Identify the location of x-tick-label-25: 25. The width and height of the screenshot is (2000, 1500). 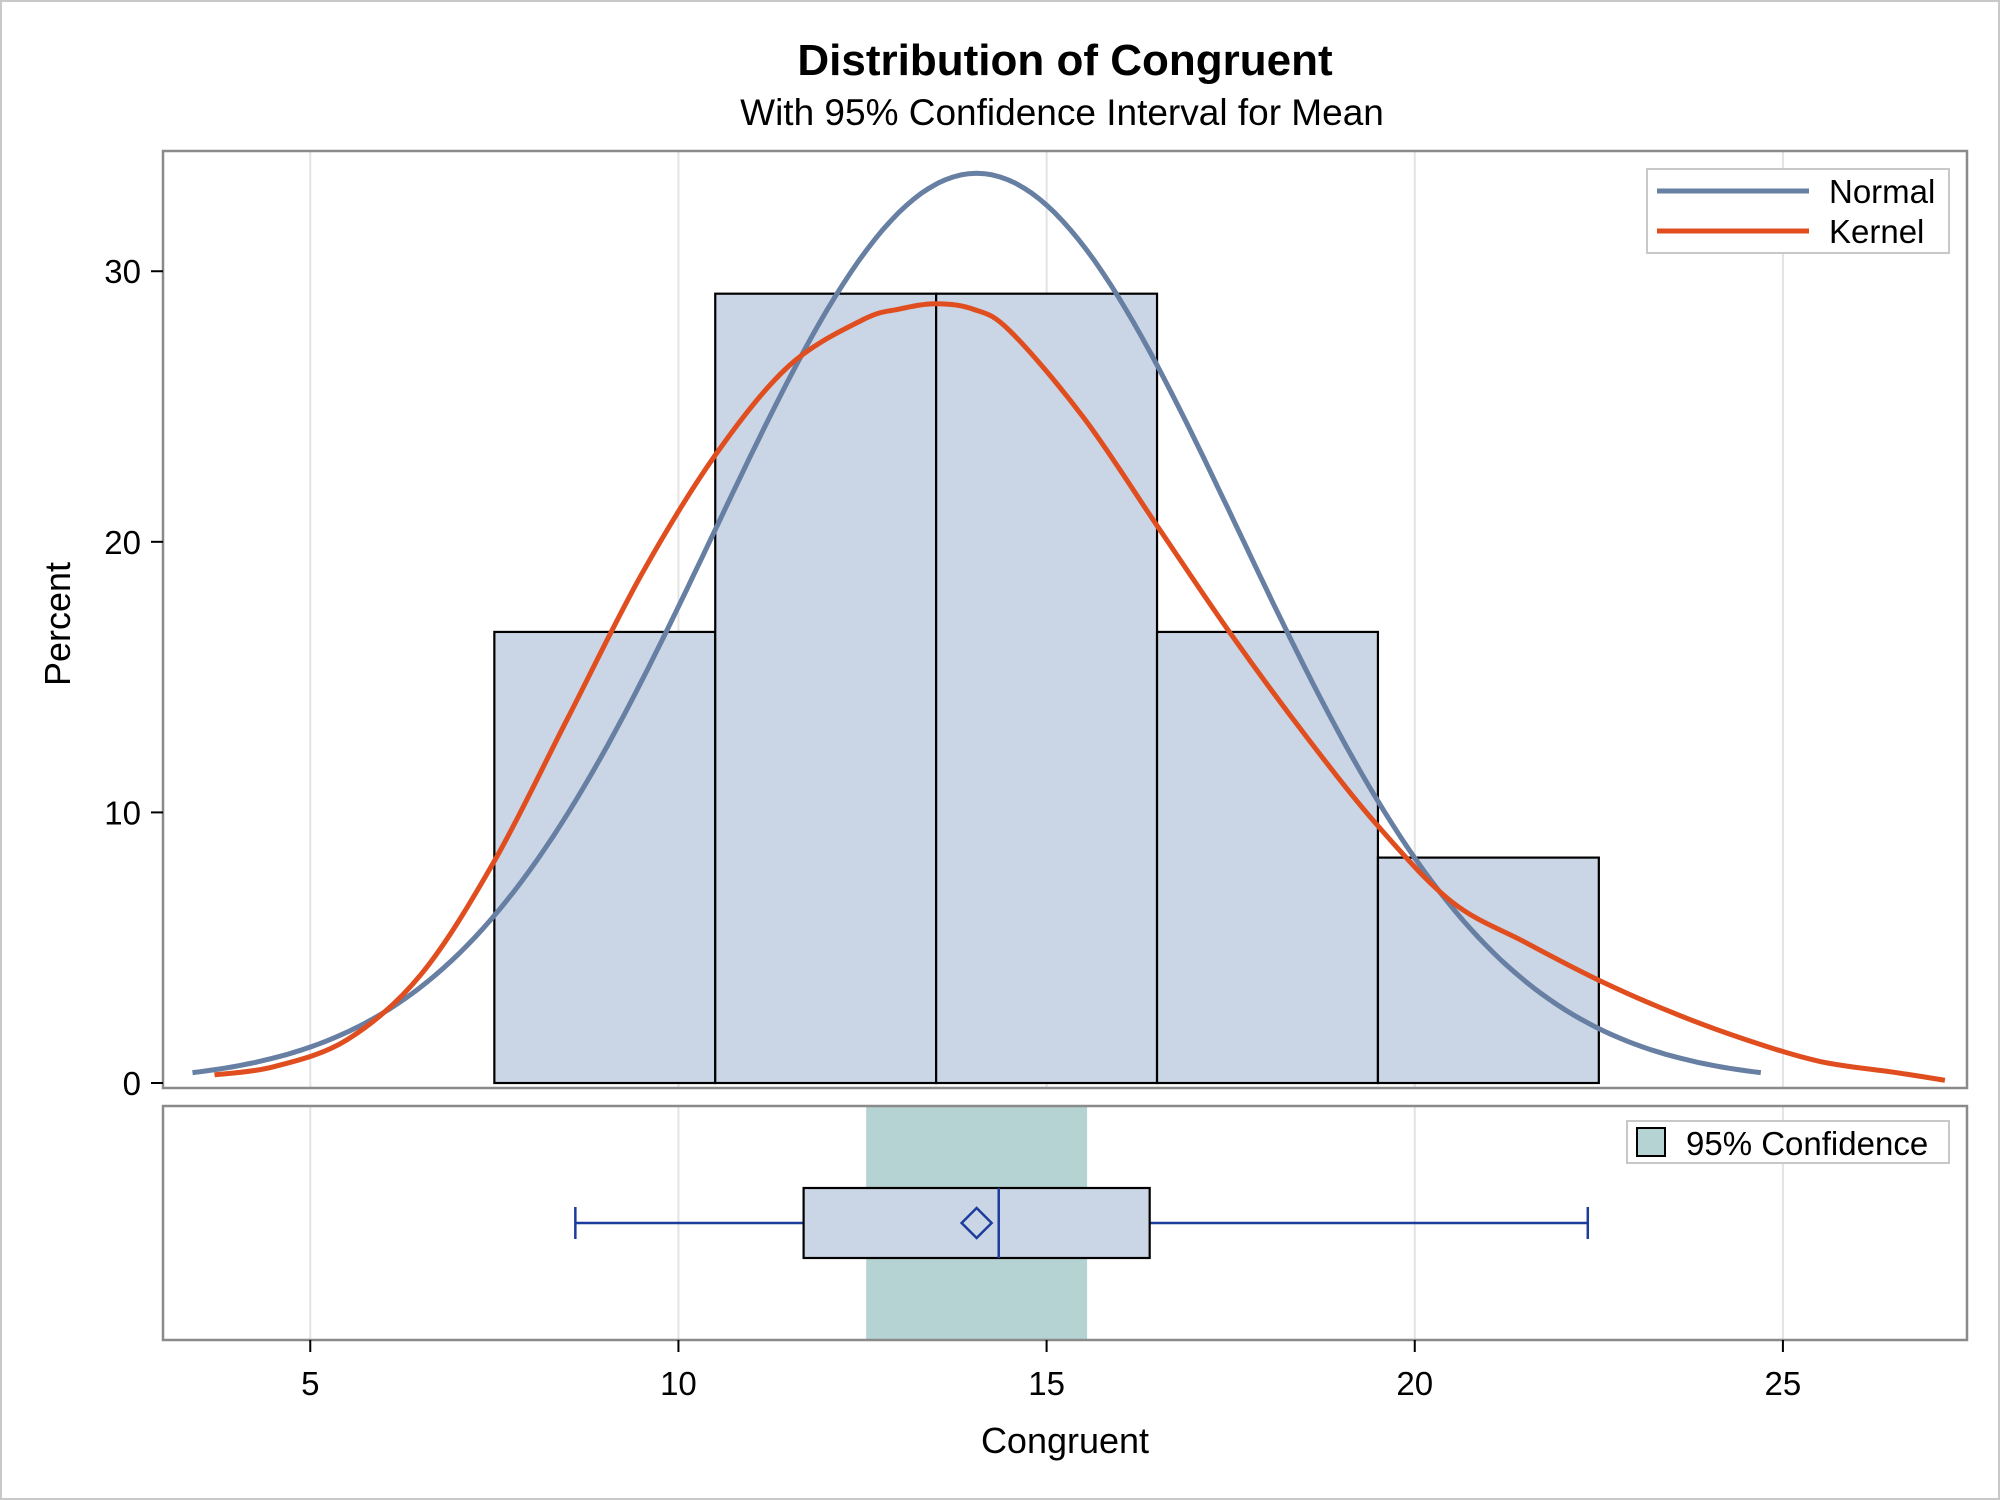
(1783, 1383).